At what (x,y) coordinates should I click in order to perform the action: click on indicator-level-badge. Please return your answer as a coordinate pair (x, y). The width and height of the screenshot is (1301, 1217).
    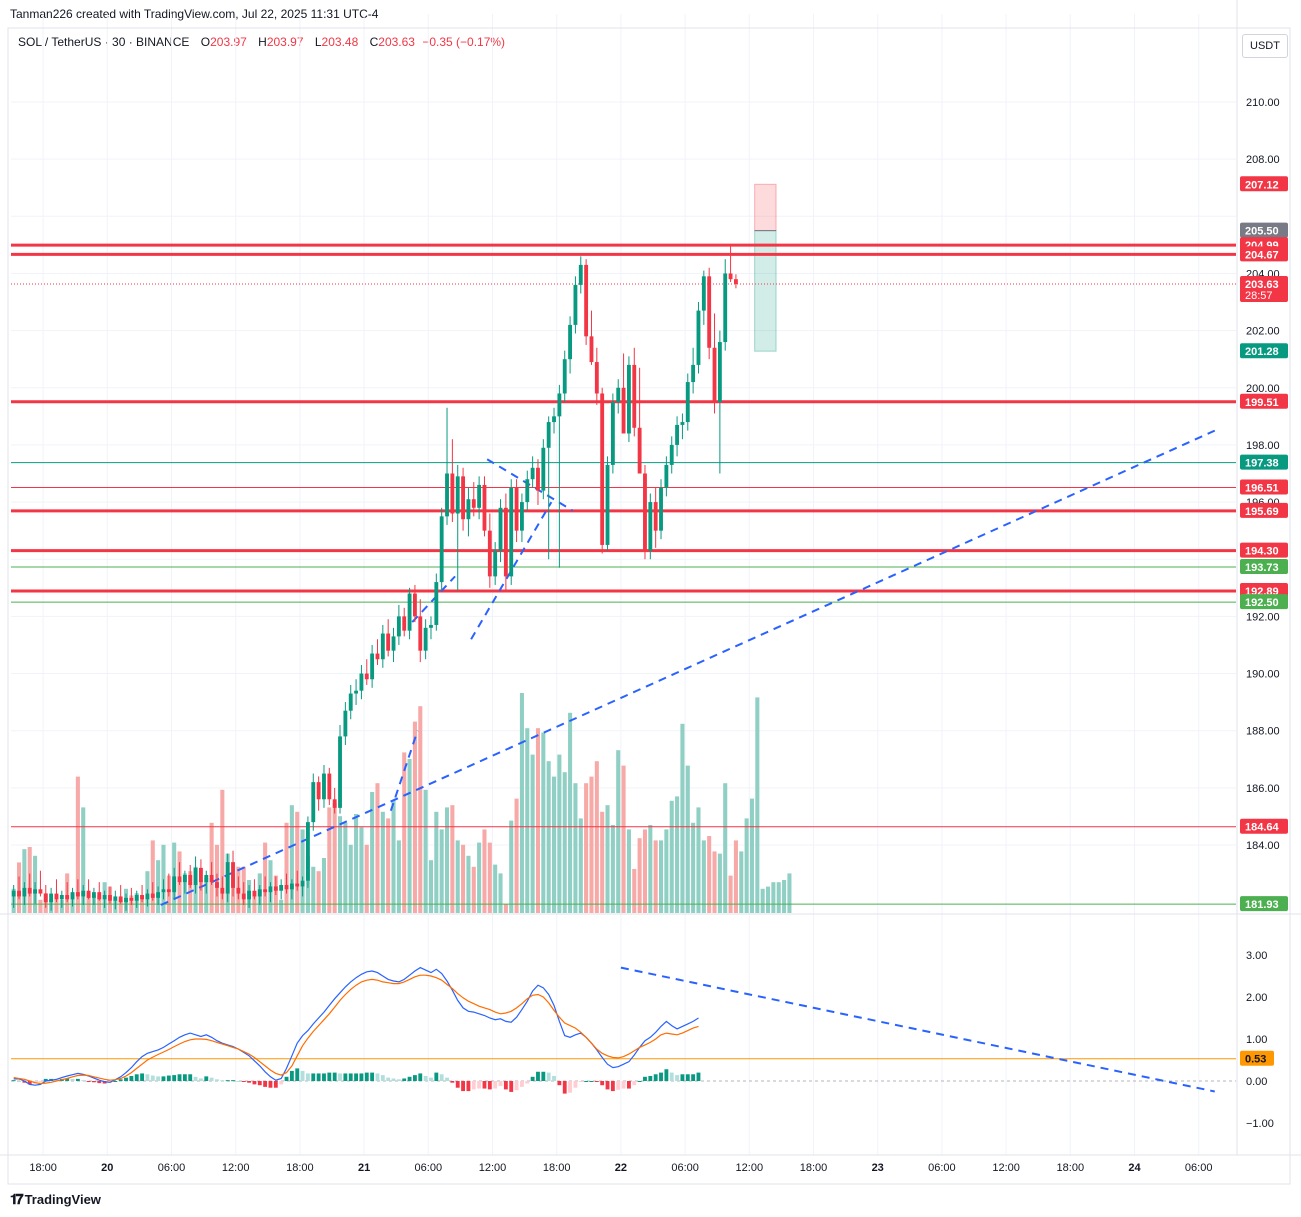
    Looking at the image, I should click on (1257, 1058).